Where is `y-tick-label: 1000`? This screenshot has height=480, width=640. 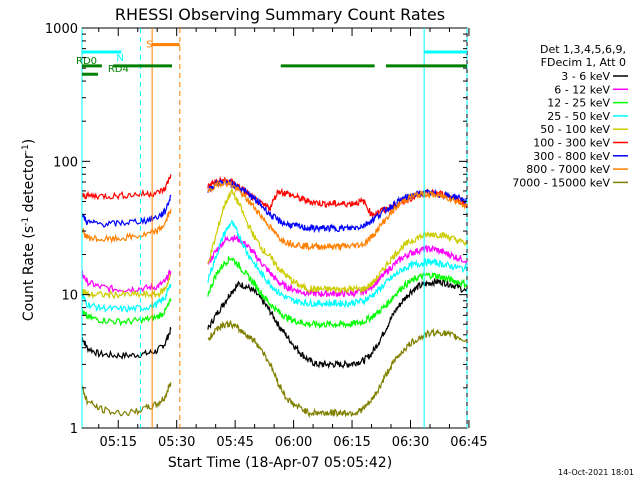 y-tick-label: 1000 is located at coordinates (61, 29).